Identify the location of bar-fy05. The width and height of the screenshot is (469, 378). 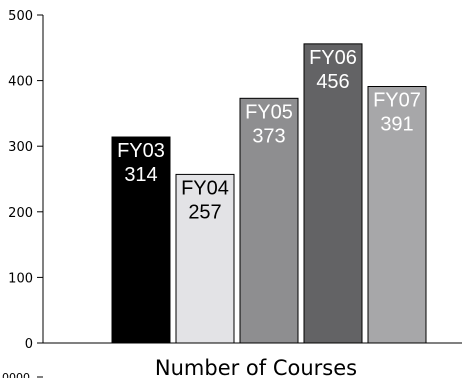
(269, 220).